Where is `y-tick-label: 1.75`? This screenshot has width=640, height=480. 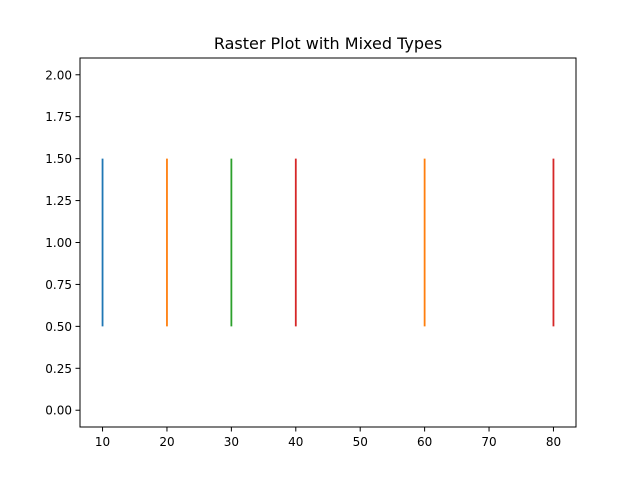
y-tick-label: 1.75 is located at coordinates (58, 117).